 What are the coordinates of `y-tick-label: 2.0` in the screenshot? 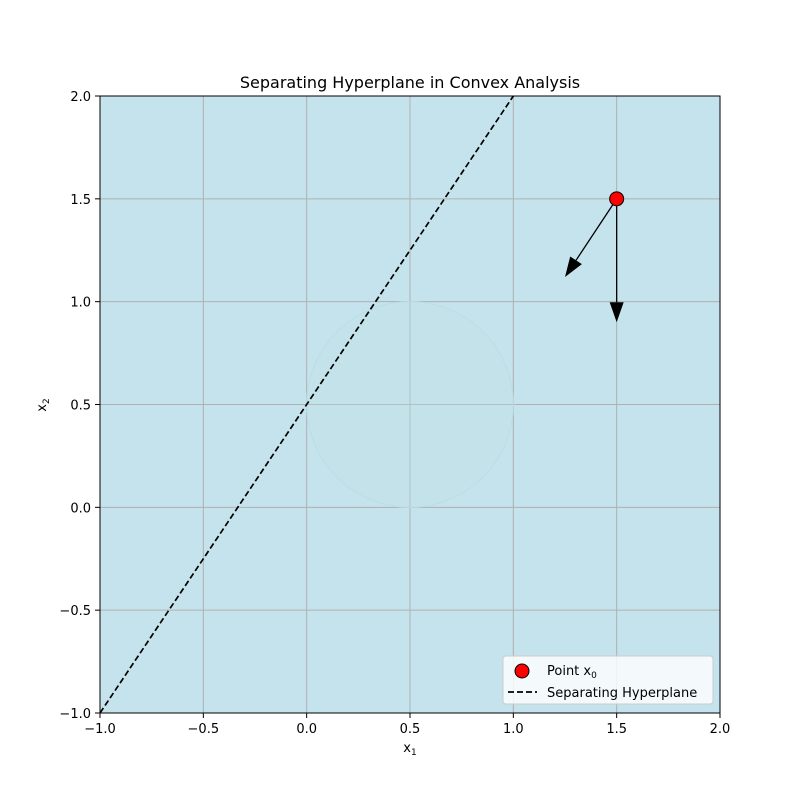 It's located at (80, 97).